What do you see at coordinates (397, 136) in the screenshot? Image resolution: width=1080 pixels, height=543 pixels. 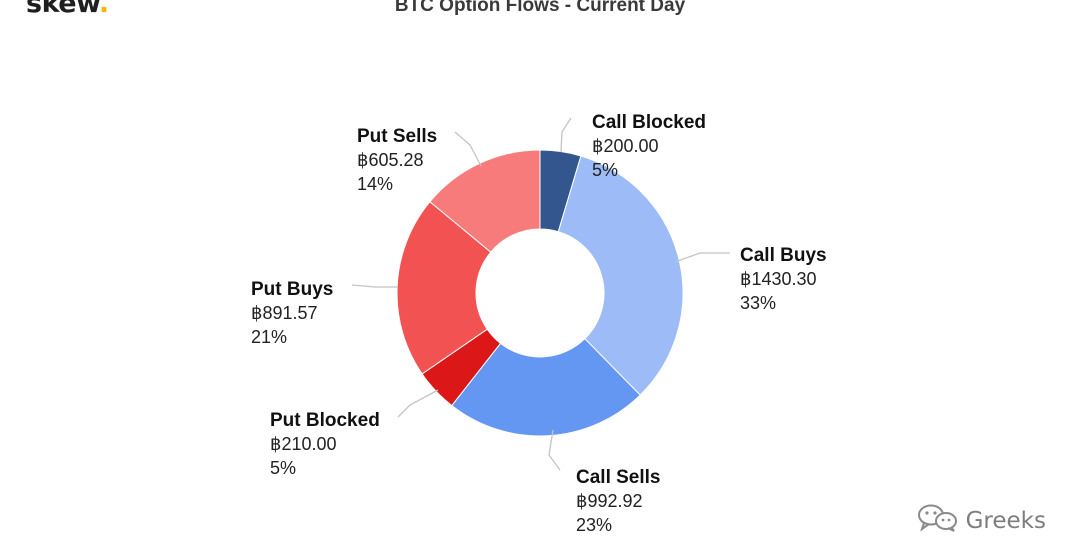 I see `label-put-sells-name: Put Sells` at bounding box center [397, 136].